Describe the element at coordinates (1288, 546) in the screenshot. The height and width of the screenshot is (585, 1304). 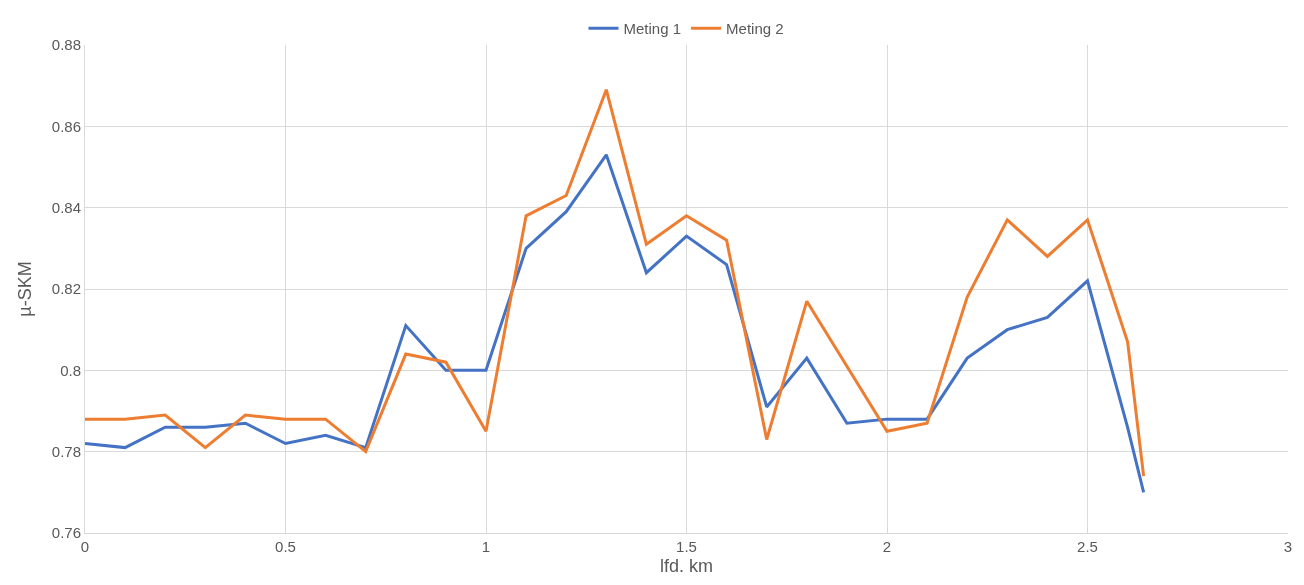
I see `x-tick-label: 3` at that location.